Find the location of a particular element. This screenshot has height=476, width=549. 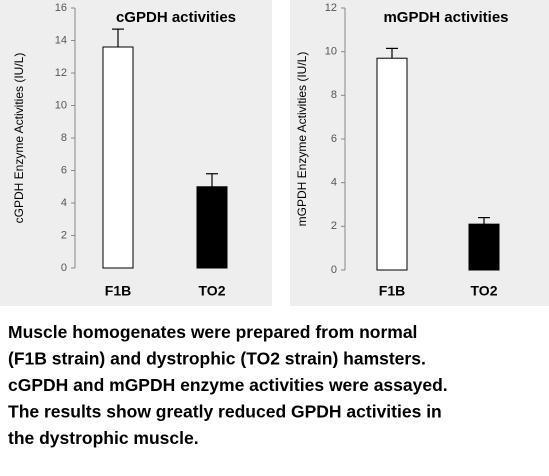

y-tick-label: 14 is located at coordinates (61, 40).